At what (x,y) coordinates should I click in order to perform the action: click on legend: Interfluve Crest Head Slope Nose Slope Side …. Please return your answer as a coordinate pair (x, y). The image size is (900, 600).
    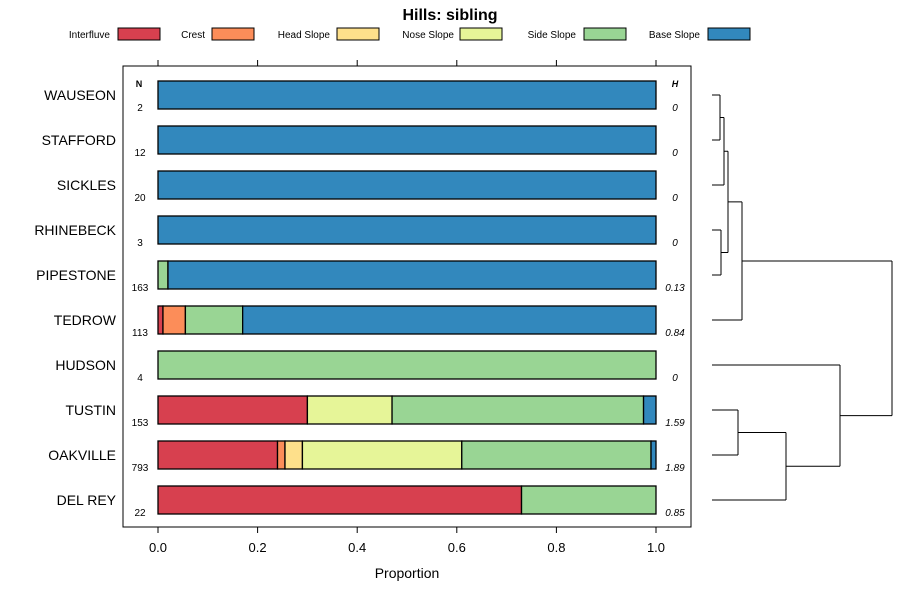
    Looking at the image, I should click on (410, 34).